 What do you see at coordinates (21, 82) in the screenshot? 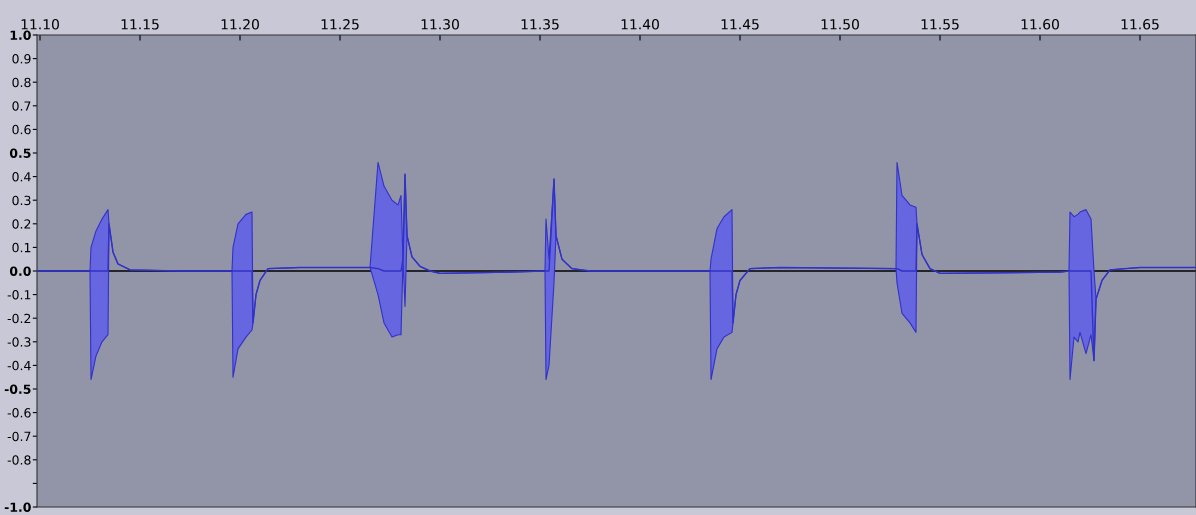
I see `y-tick-label: 0.8` at bounding box center [21, 82].